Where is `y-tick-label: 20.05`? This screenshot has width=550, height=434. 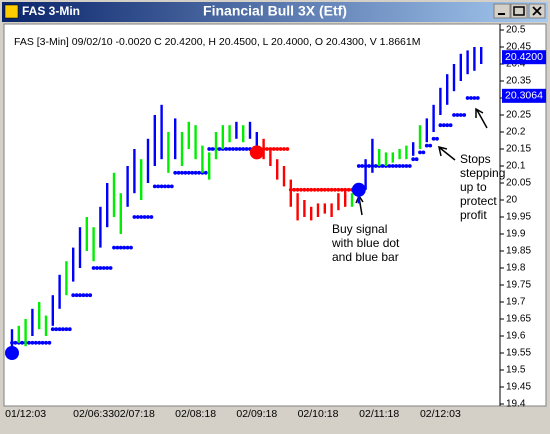
y-tick-label: 20.05 is located at coordinates (518, 183).